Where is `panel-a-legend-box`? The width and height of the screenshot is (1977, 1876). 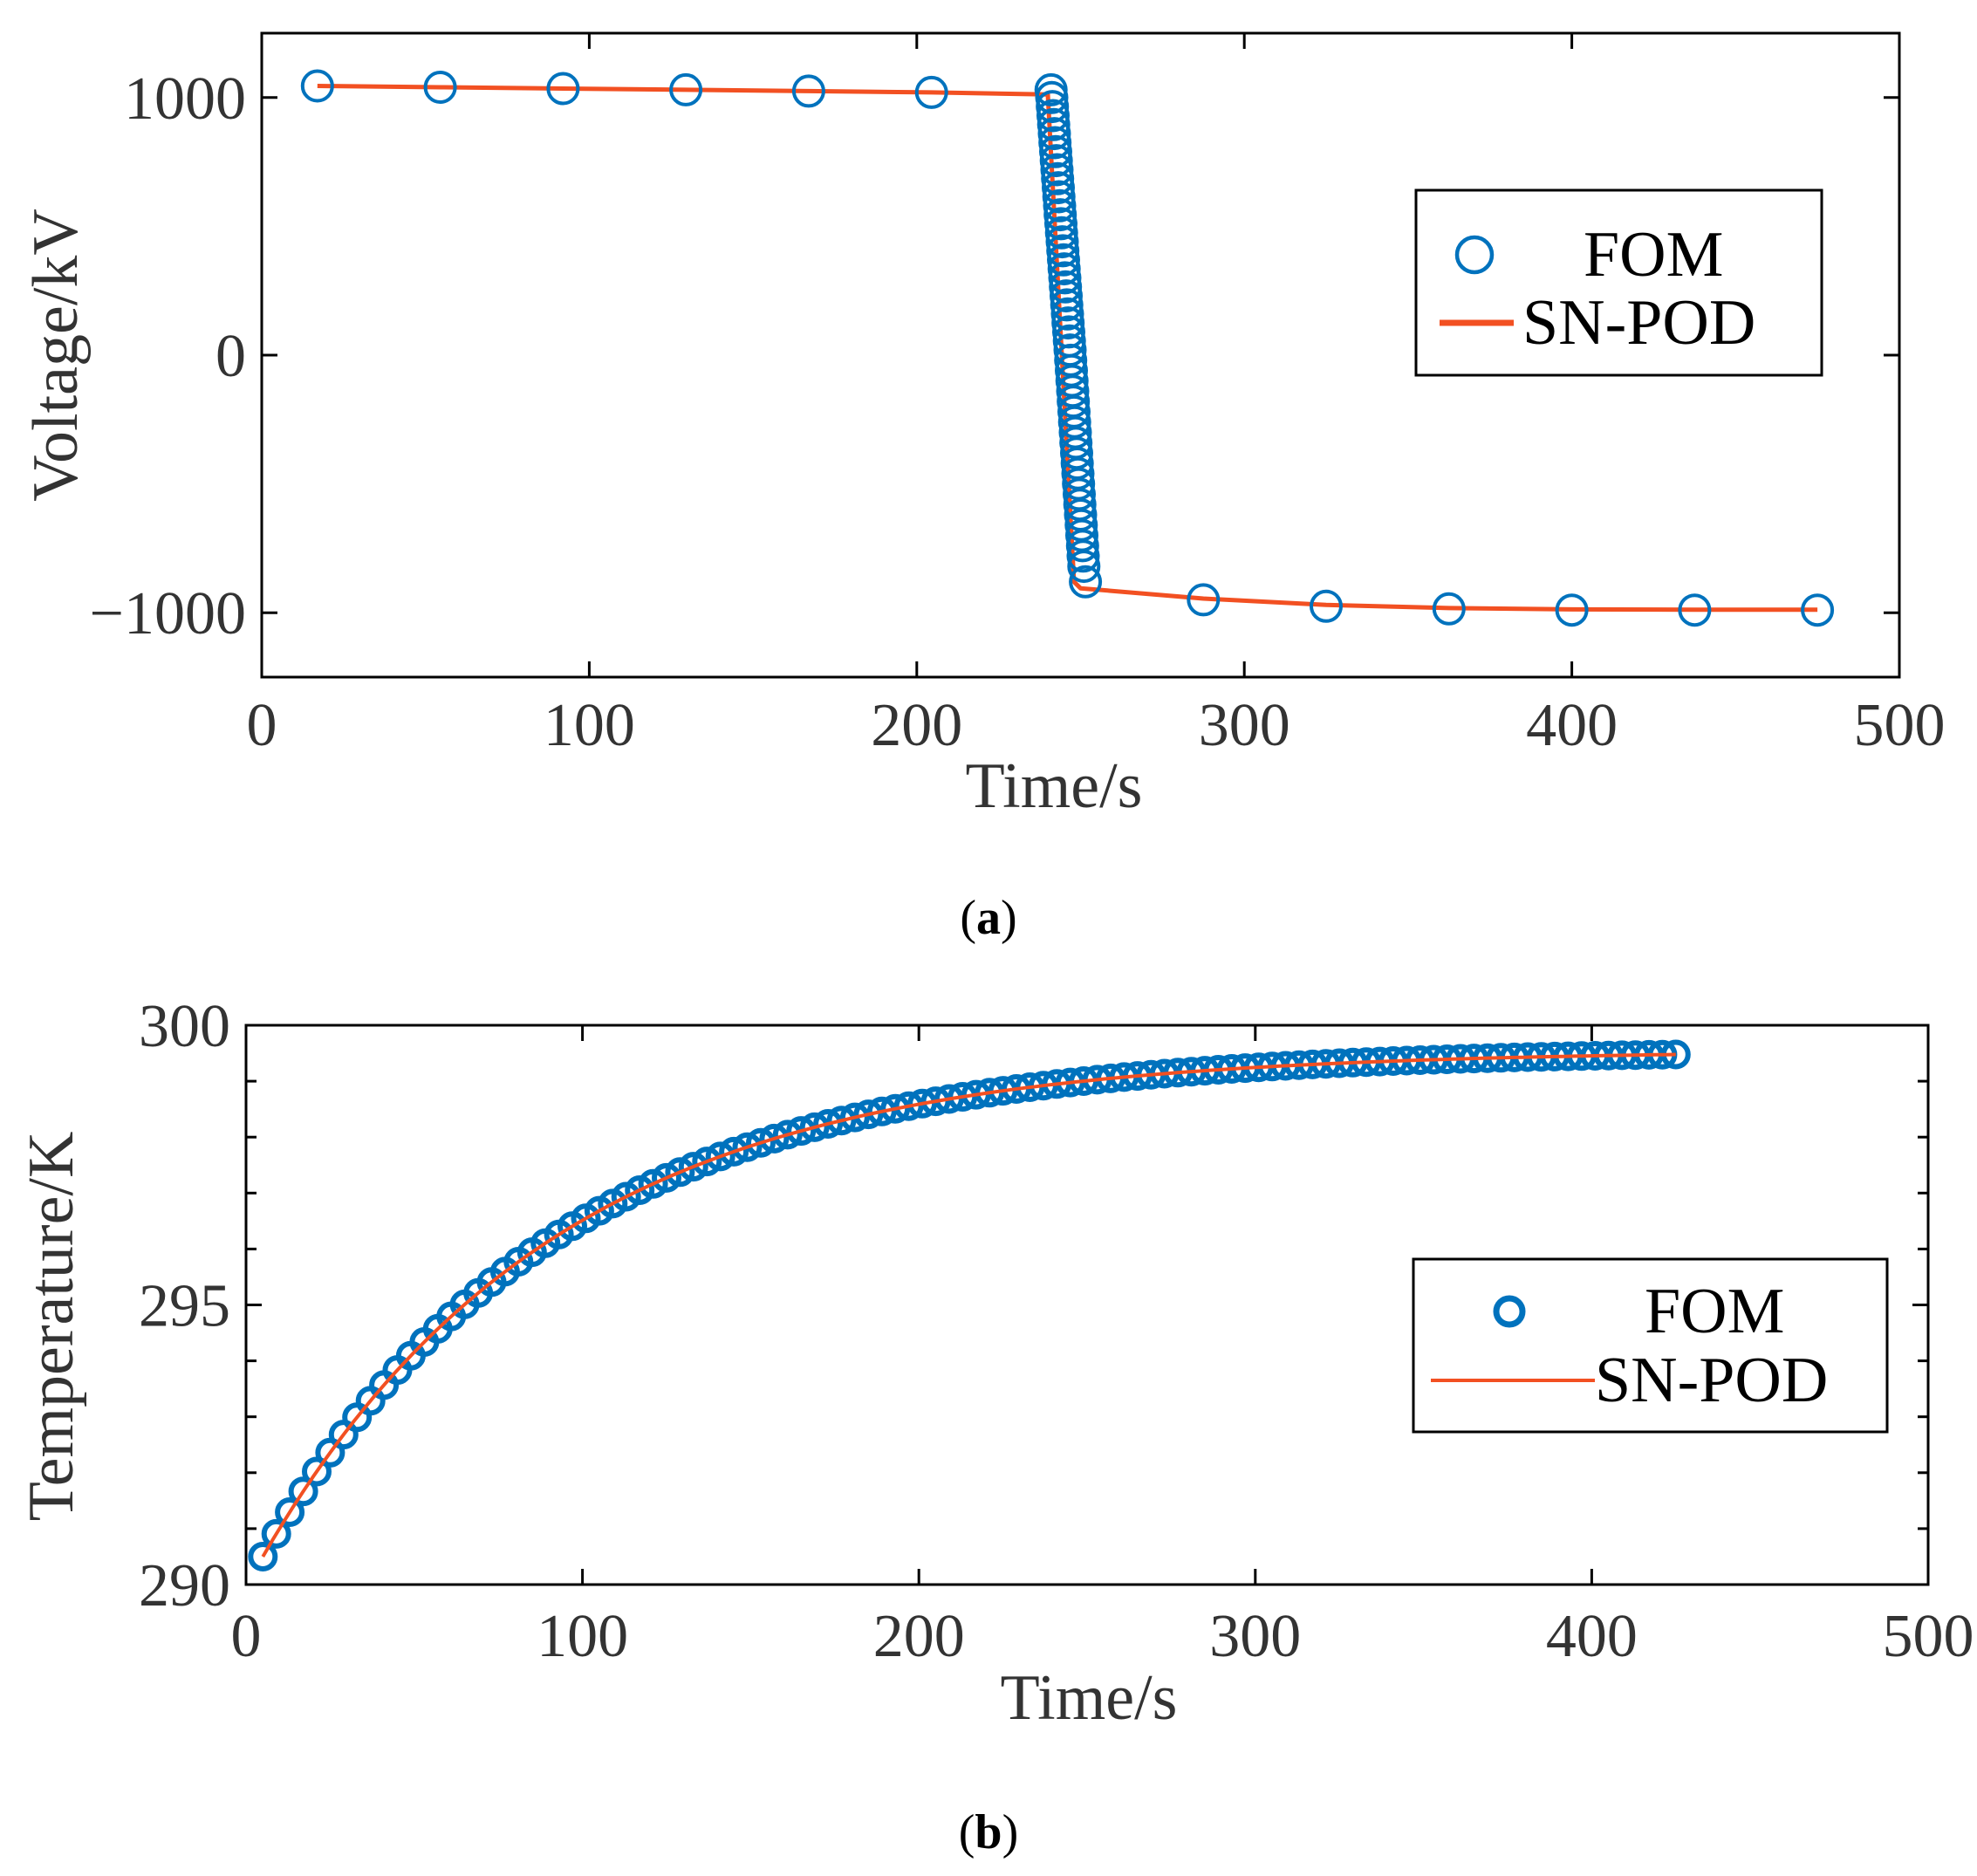
panel-a-legend-box is located at coordinates (1618, 282).